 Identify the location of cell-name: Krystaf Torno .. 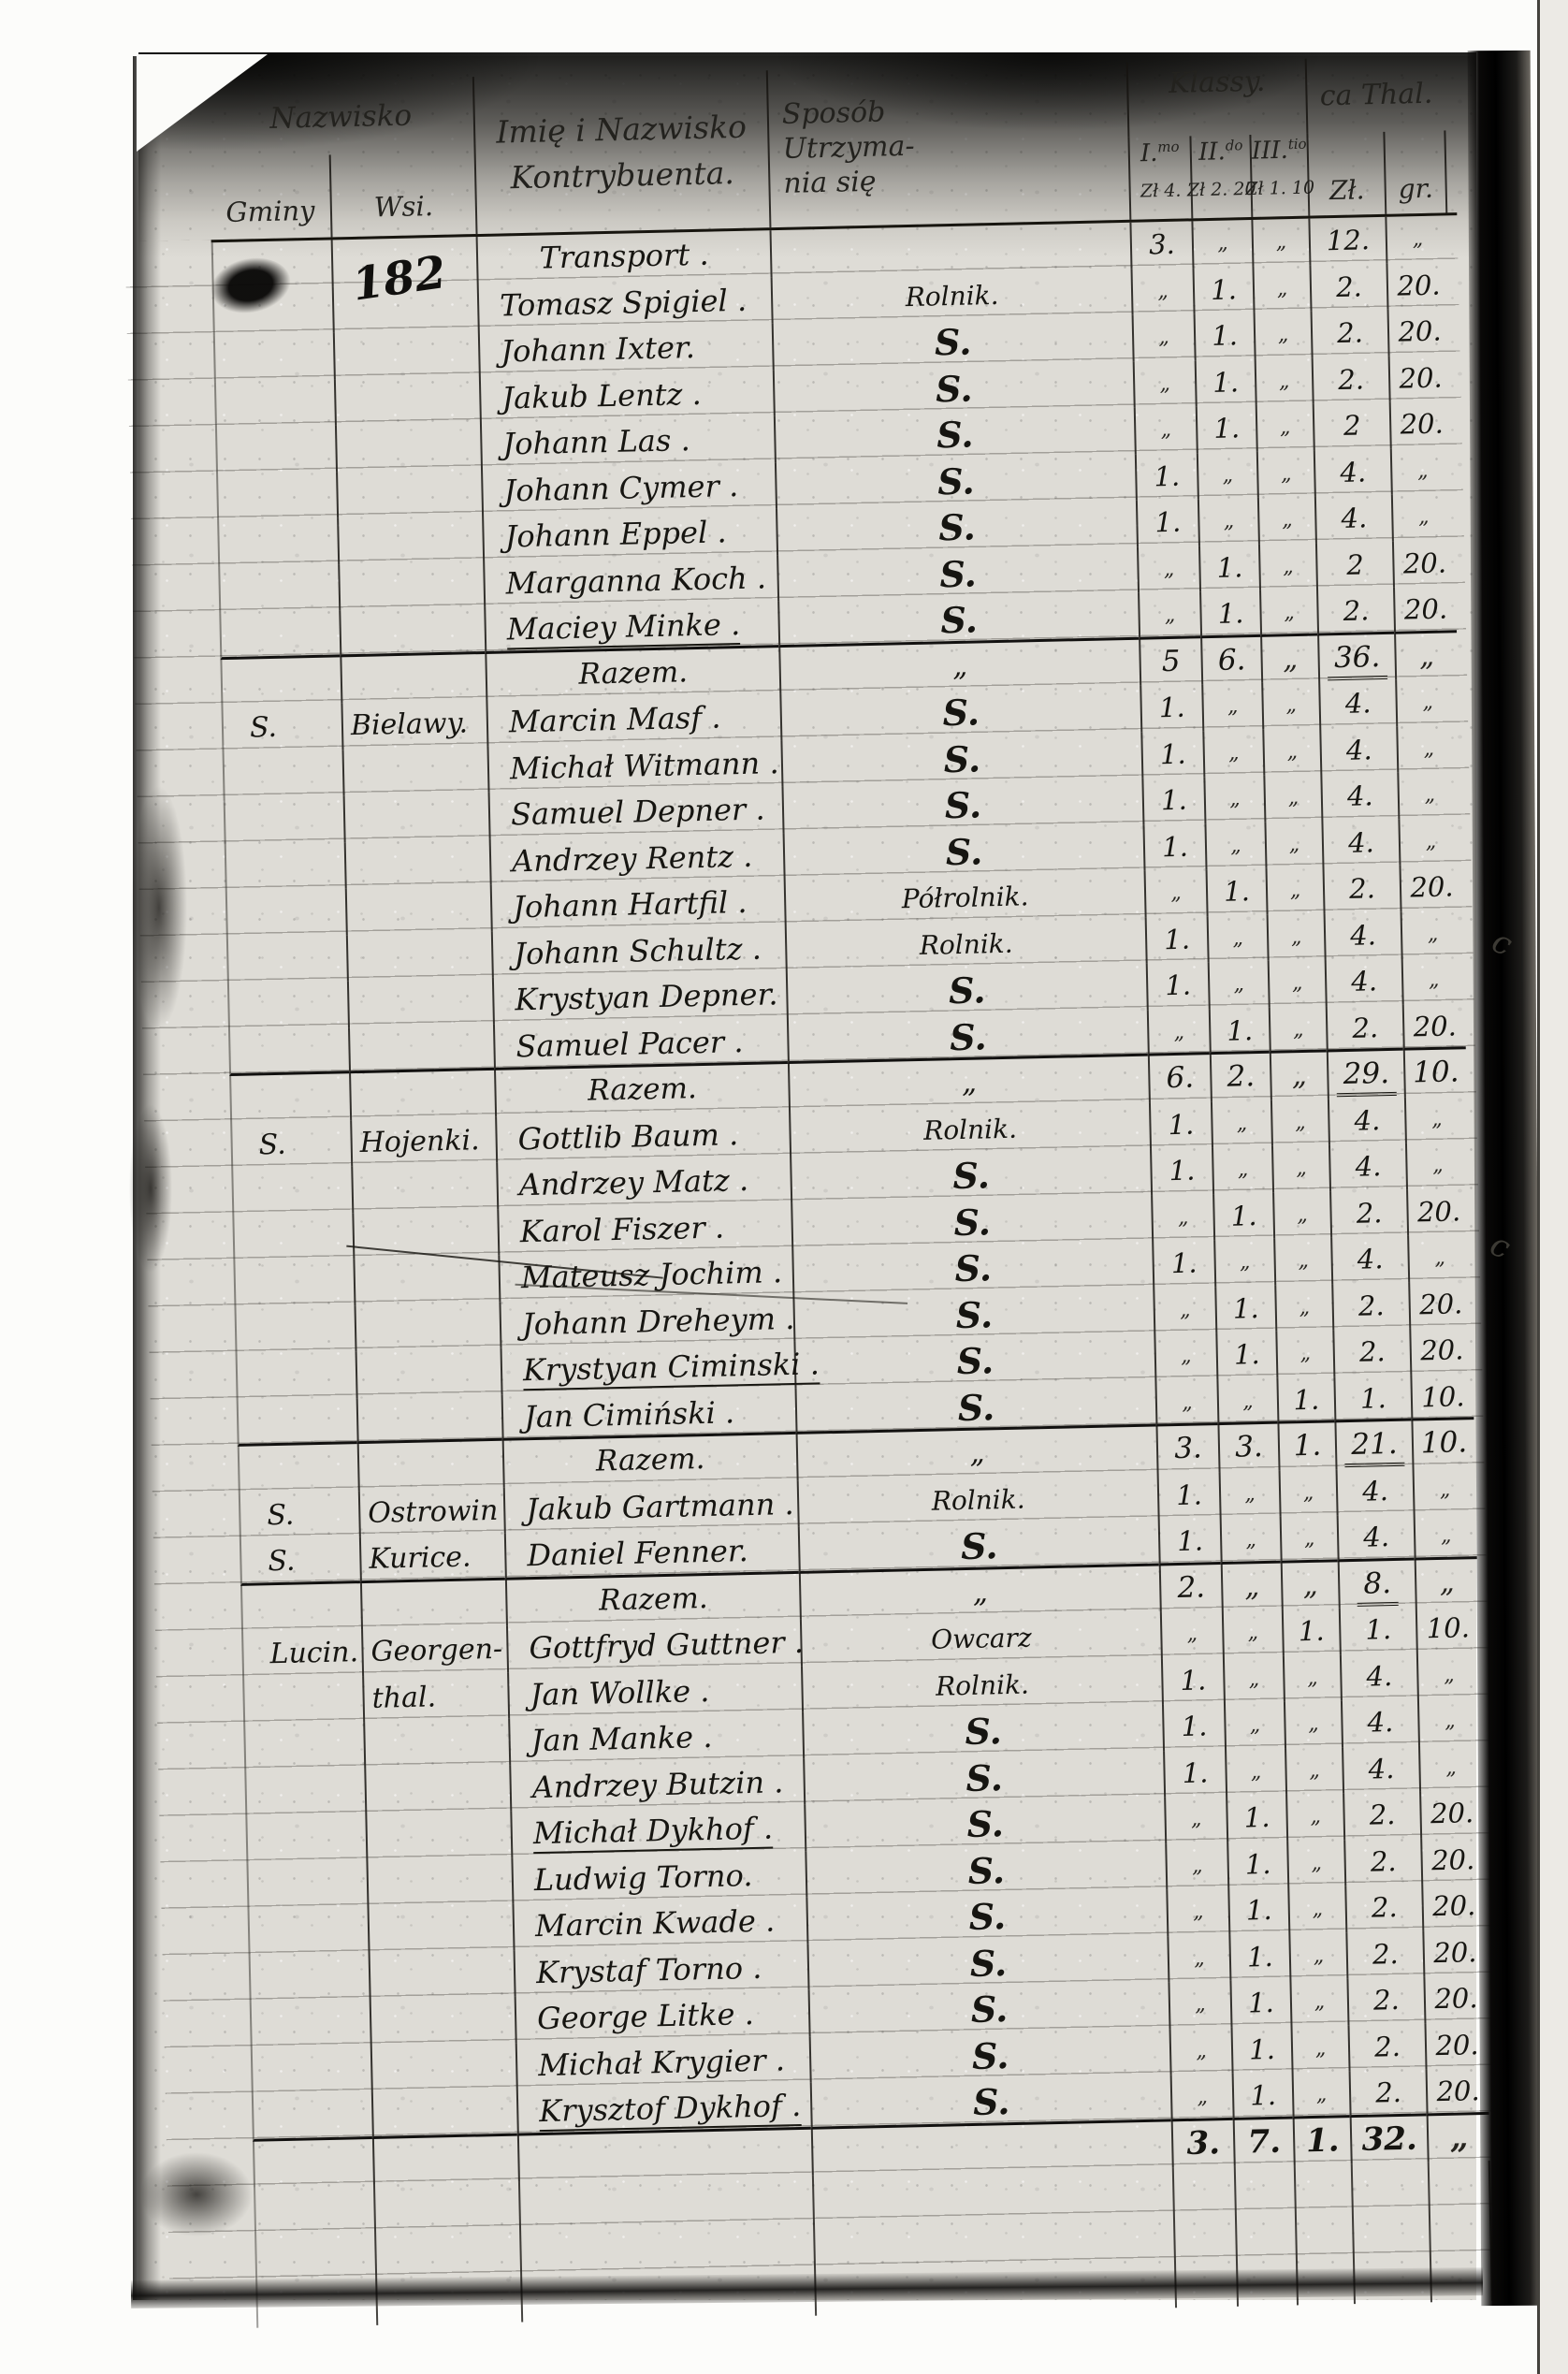
(660, 1971).